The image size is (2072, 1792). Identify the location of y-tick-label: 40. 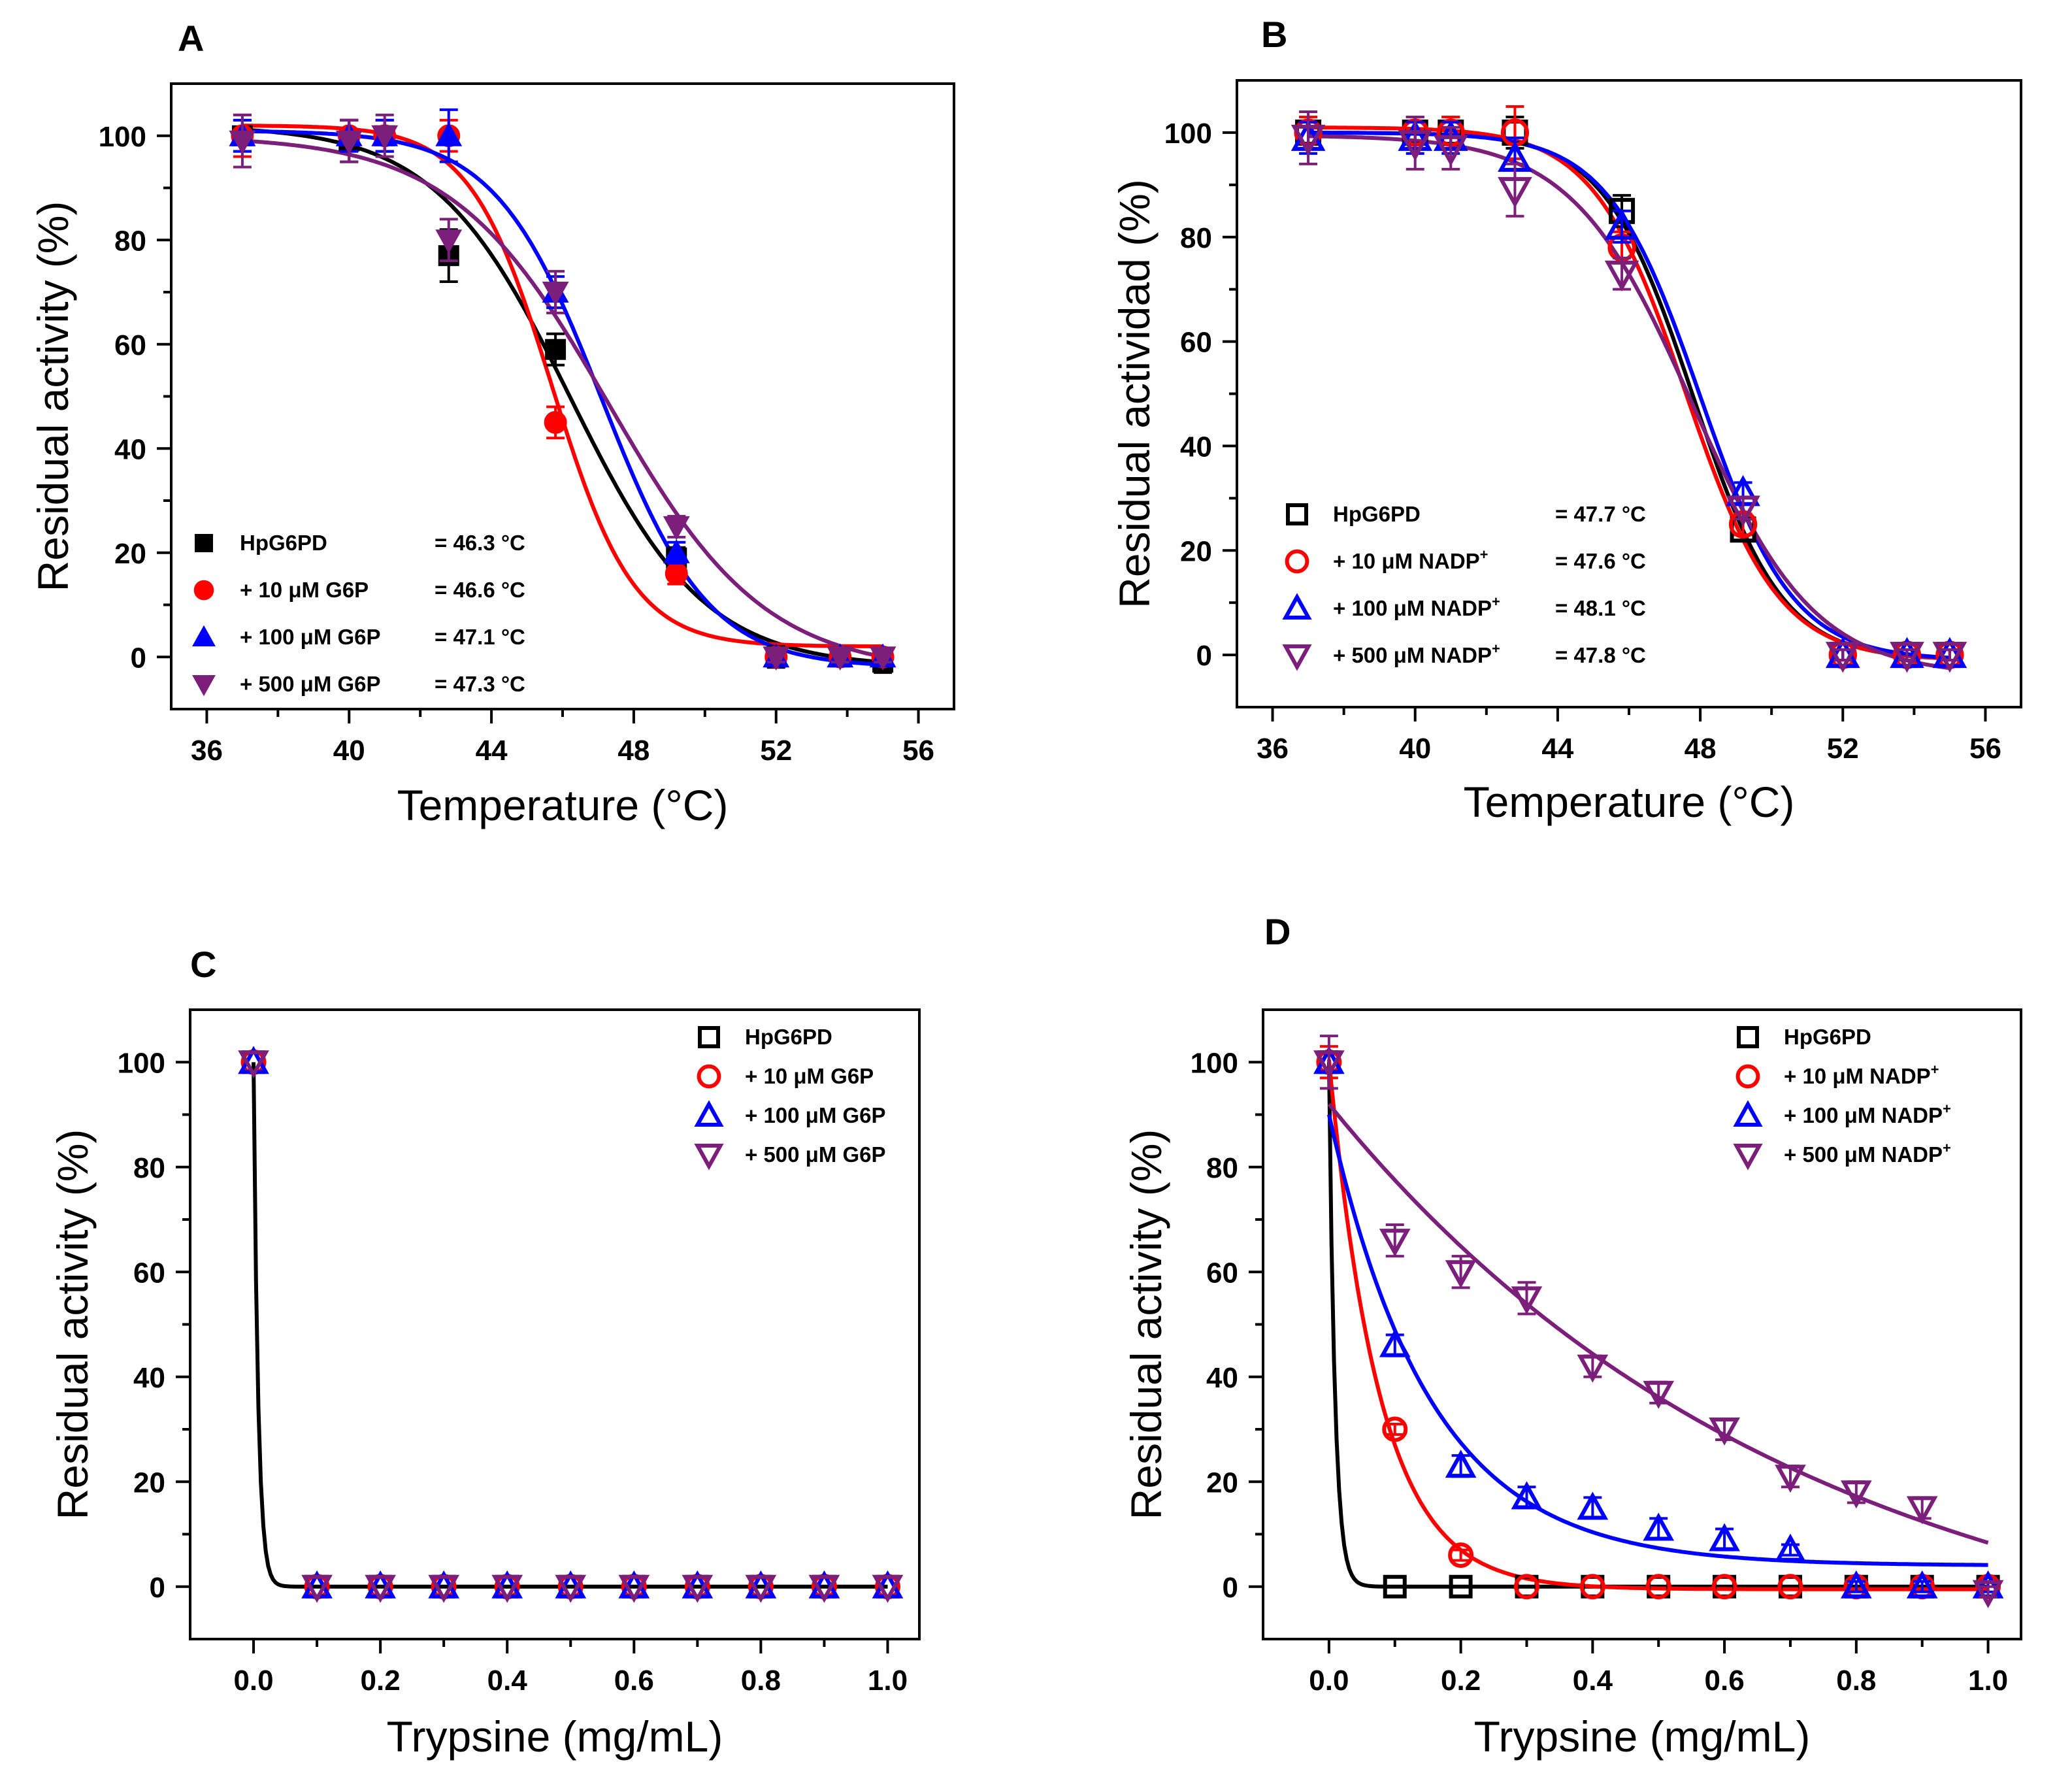
(1222, 1378).